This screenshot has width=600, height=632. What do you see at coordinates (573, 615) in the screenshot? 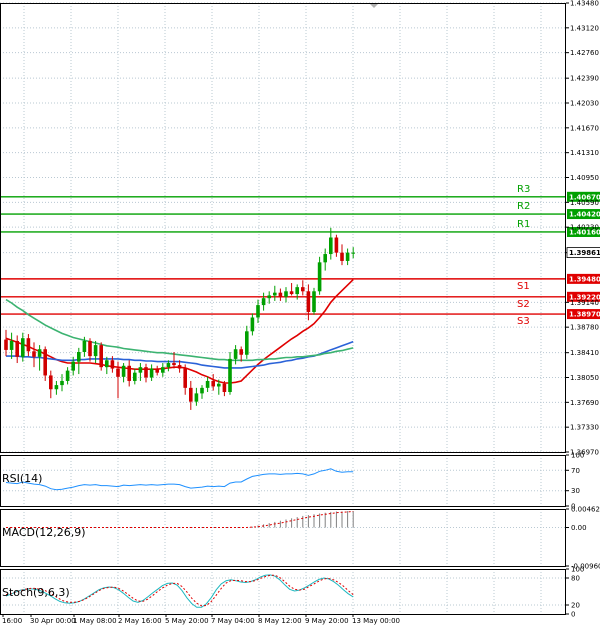
I see `sub-tick-label: 0` at bounding box center [573, 615].